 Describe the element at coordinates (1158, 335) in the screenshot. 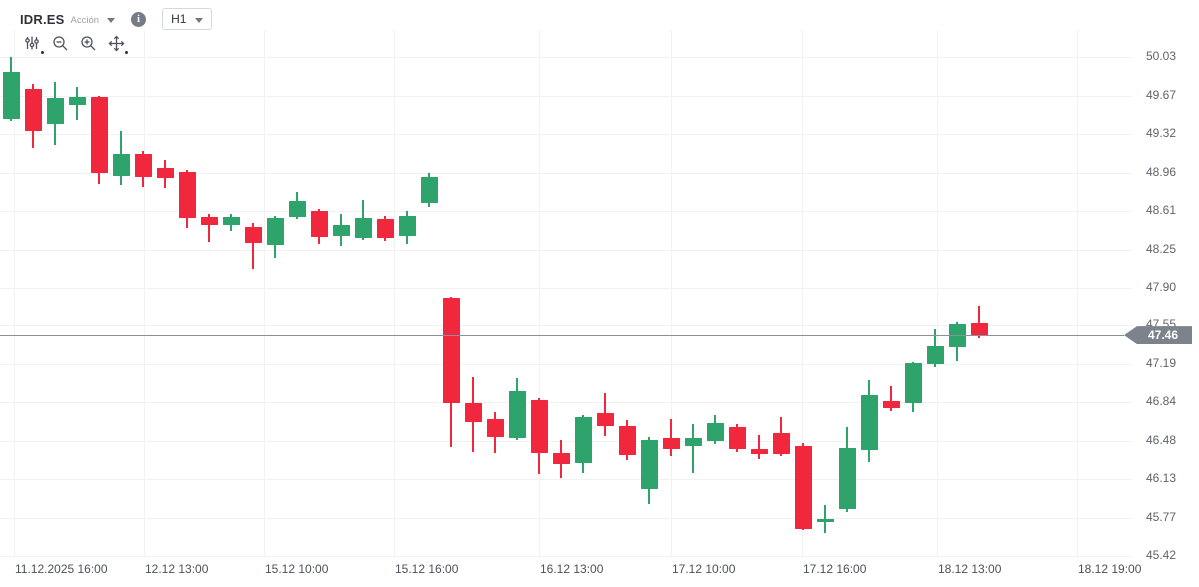

I see `current-price-badge: 47.46` at that location.